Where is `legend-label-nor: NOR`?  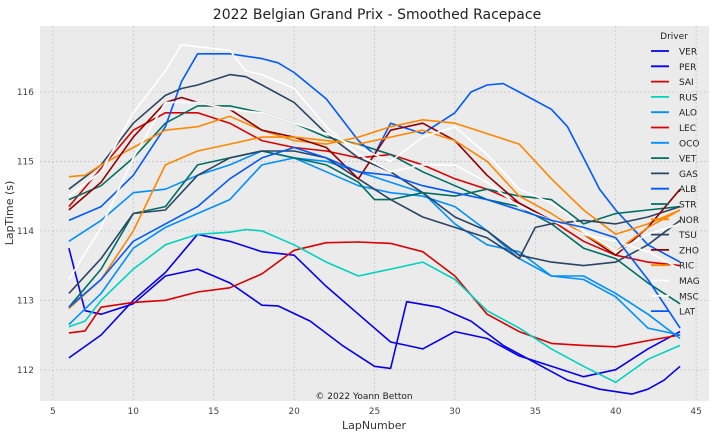
legend-label-nor: NOR is located at coordinates (689, 221).